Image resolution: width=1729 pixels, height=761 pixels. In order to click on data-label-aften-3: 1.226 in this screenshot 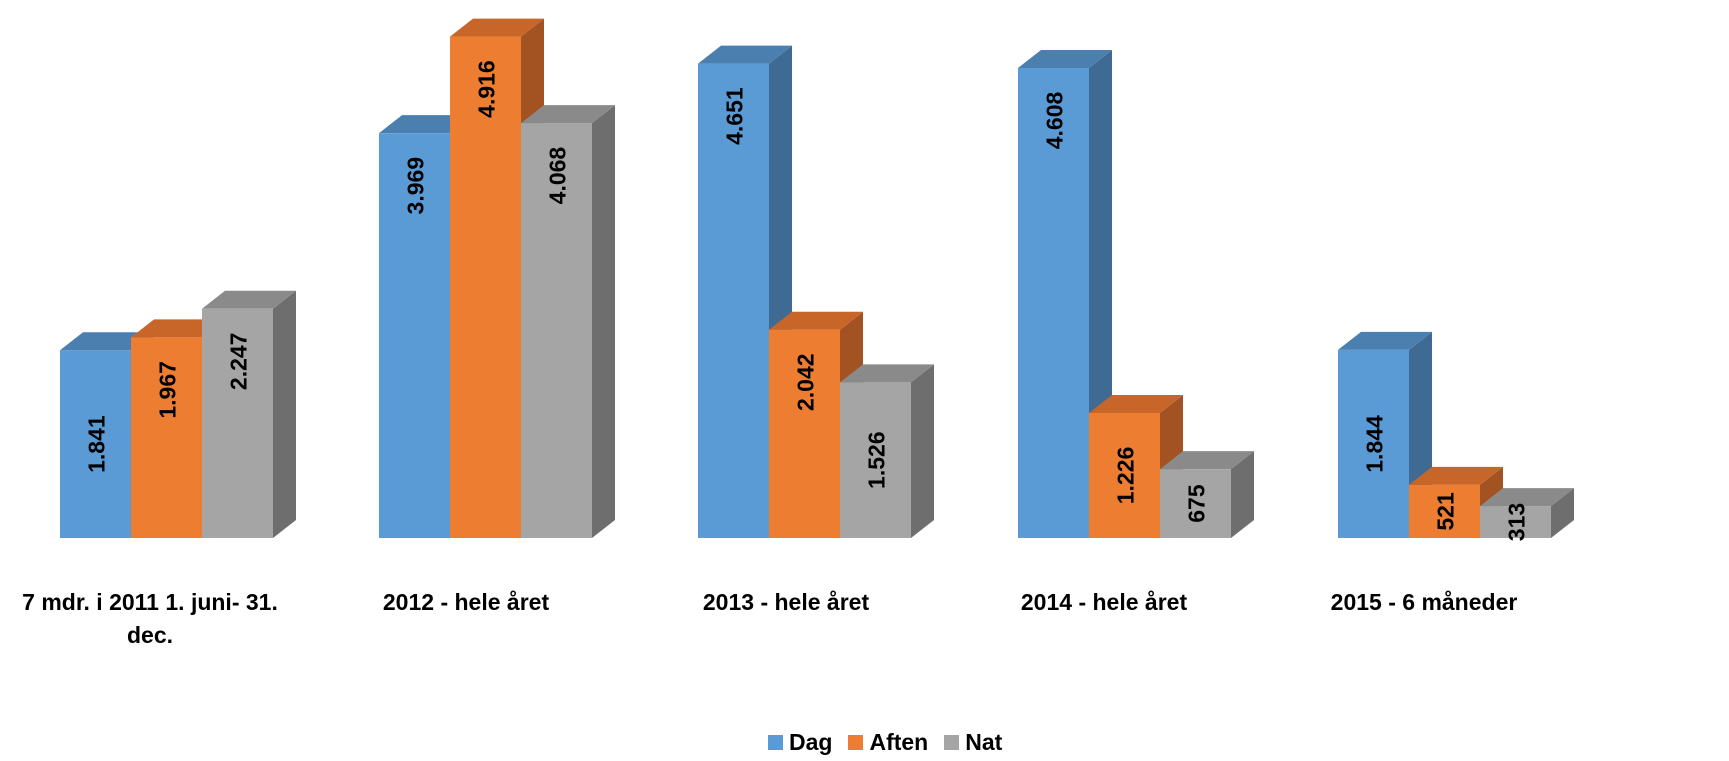, I will do `click(1126, 476)`.